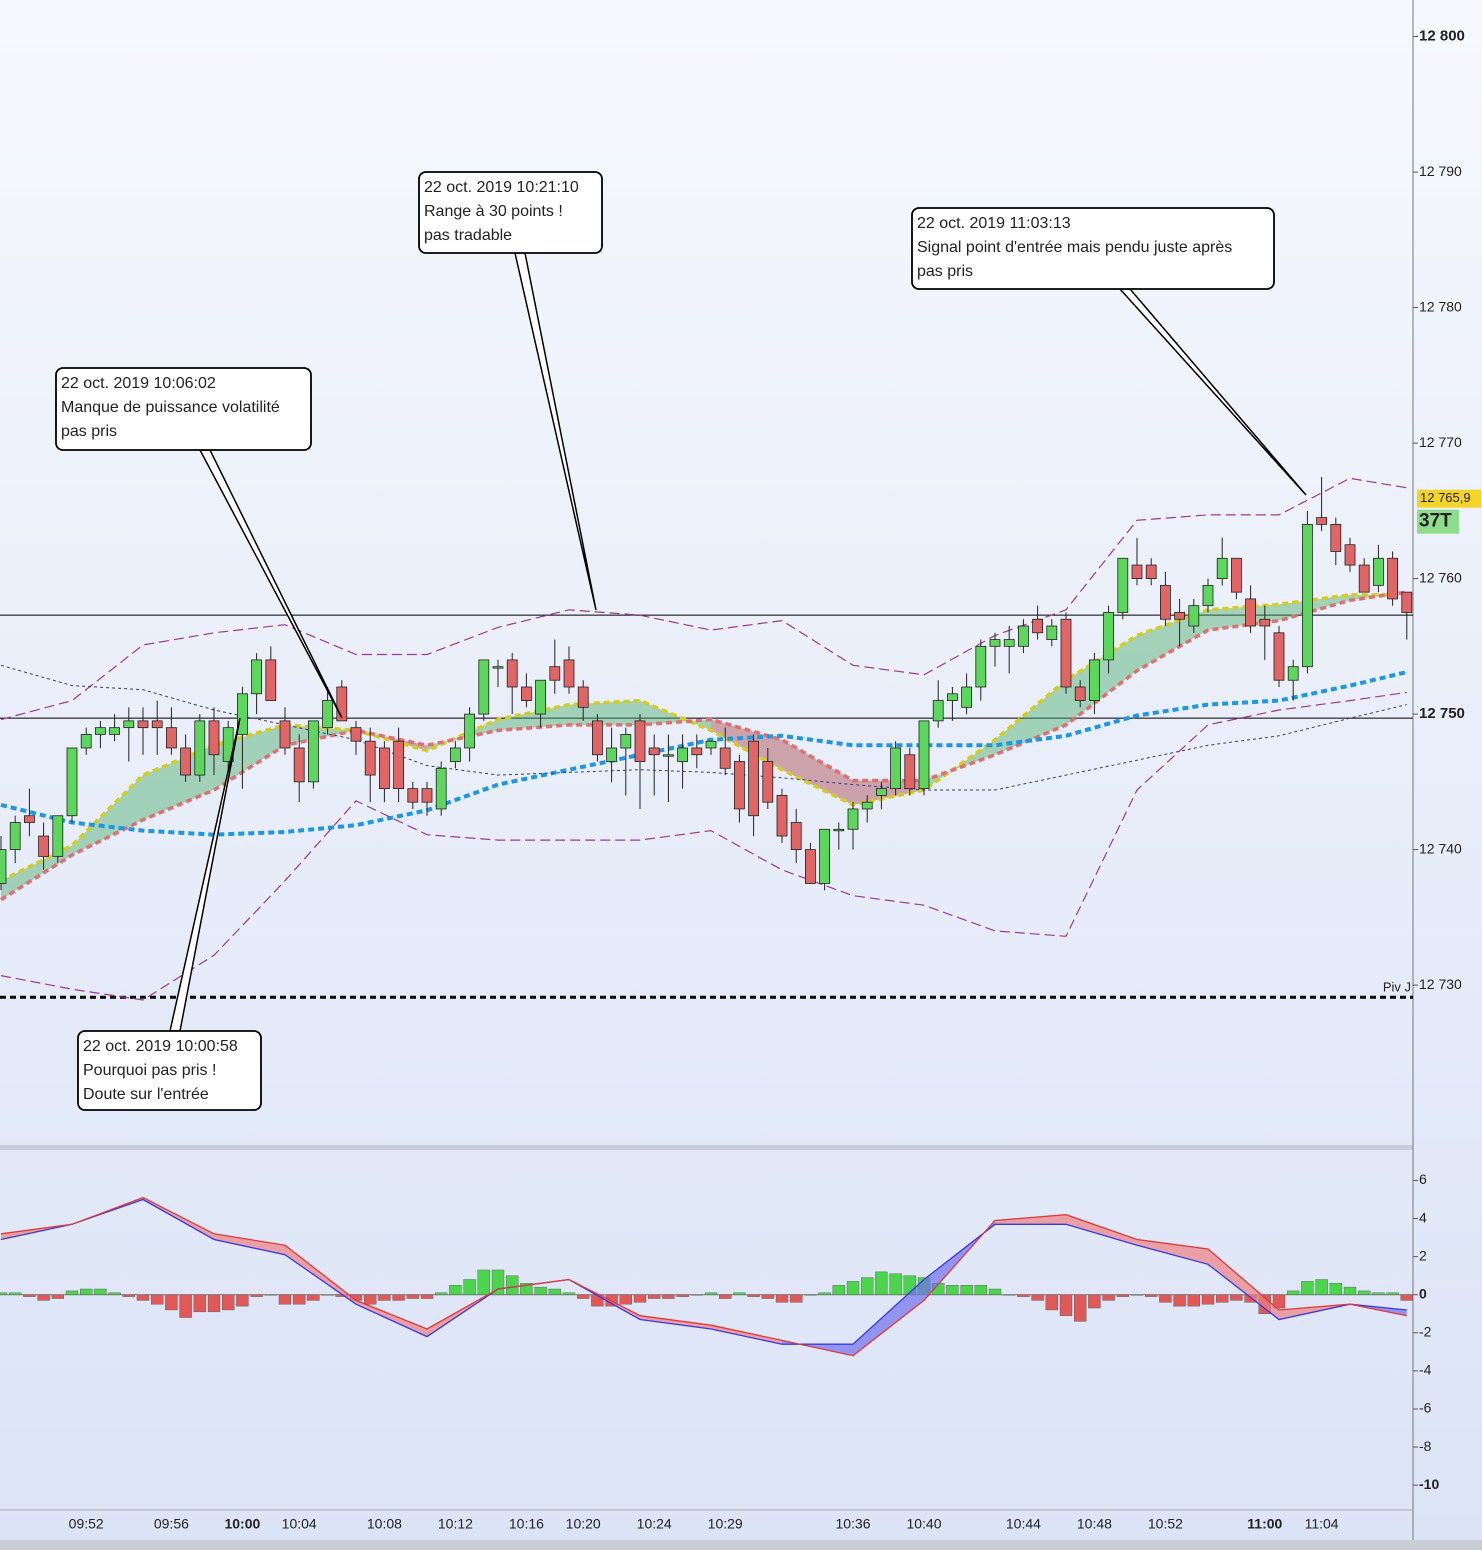 This screenshot has width=1482, height=1550. Describe the element at coordinates (1425, 1446) in the screenshot. I see `y-tick-label: -8` at that location.